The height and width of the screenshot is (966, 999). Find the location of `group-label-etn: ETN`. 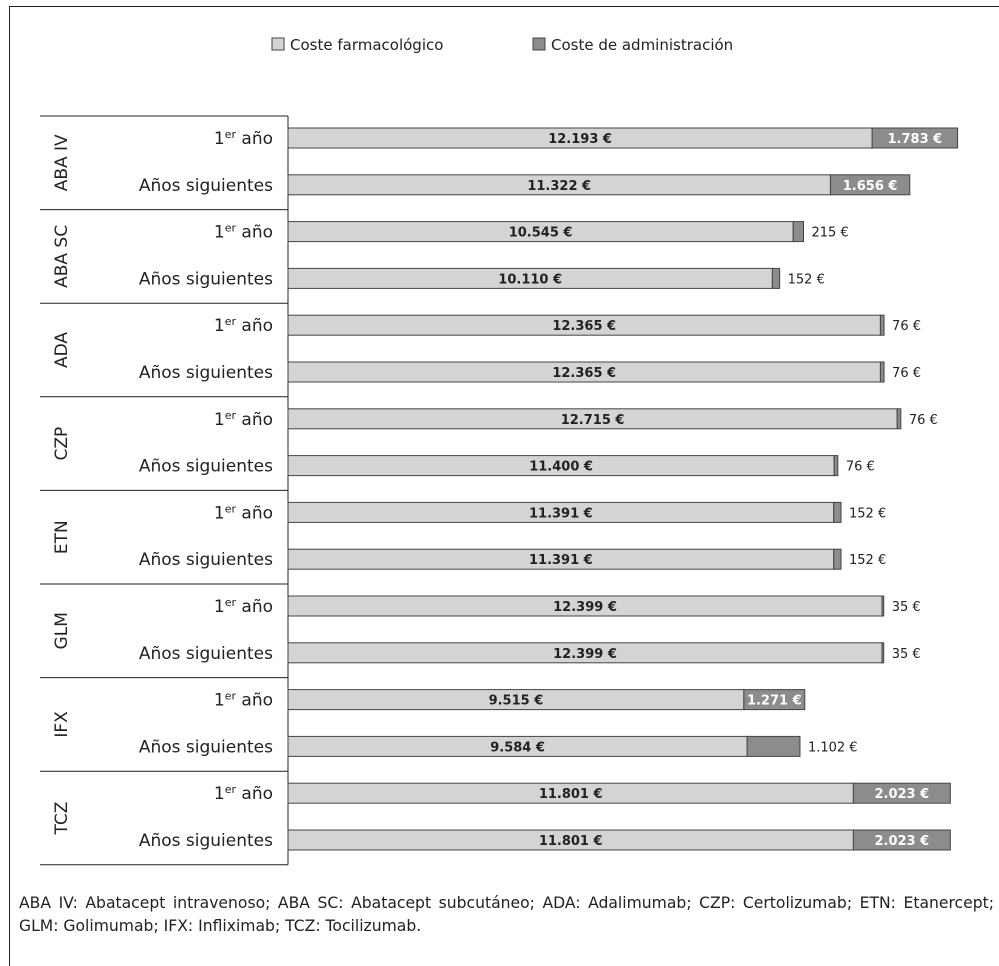

group-label-etn: ETN is located at coordinates (62, 537).